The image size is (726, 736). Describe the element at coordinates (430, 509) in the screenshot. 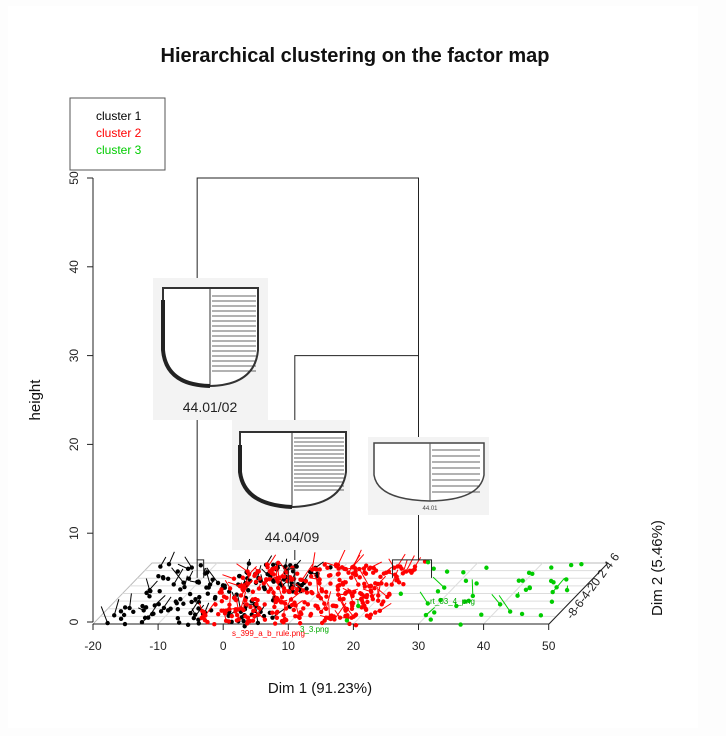

I see `thumbnail-caption: 44.01` at that location.